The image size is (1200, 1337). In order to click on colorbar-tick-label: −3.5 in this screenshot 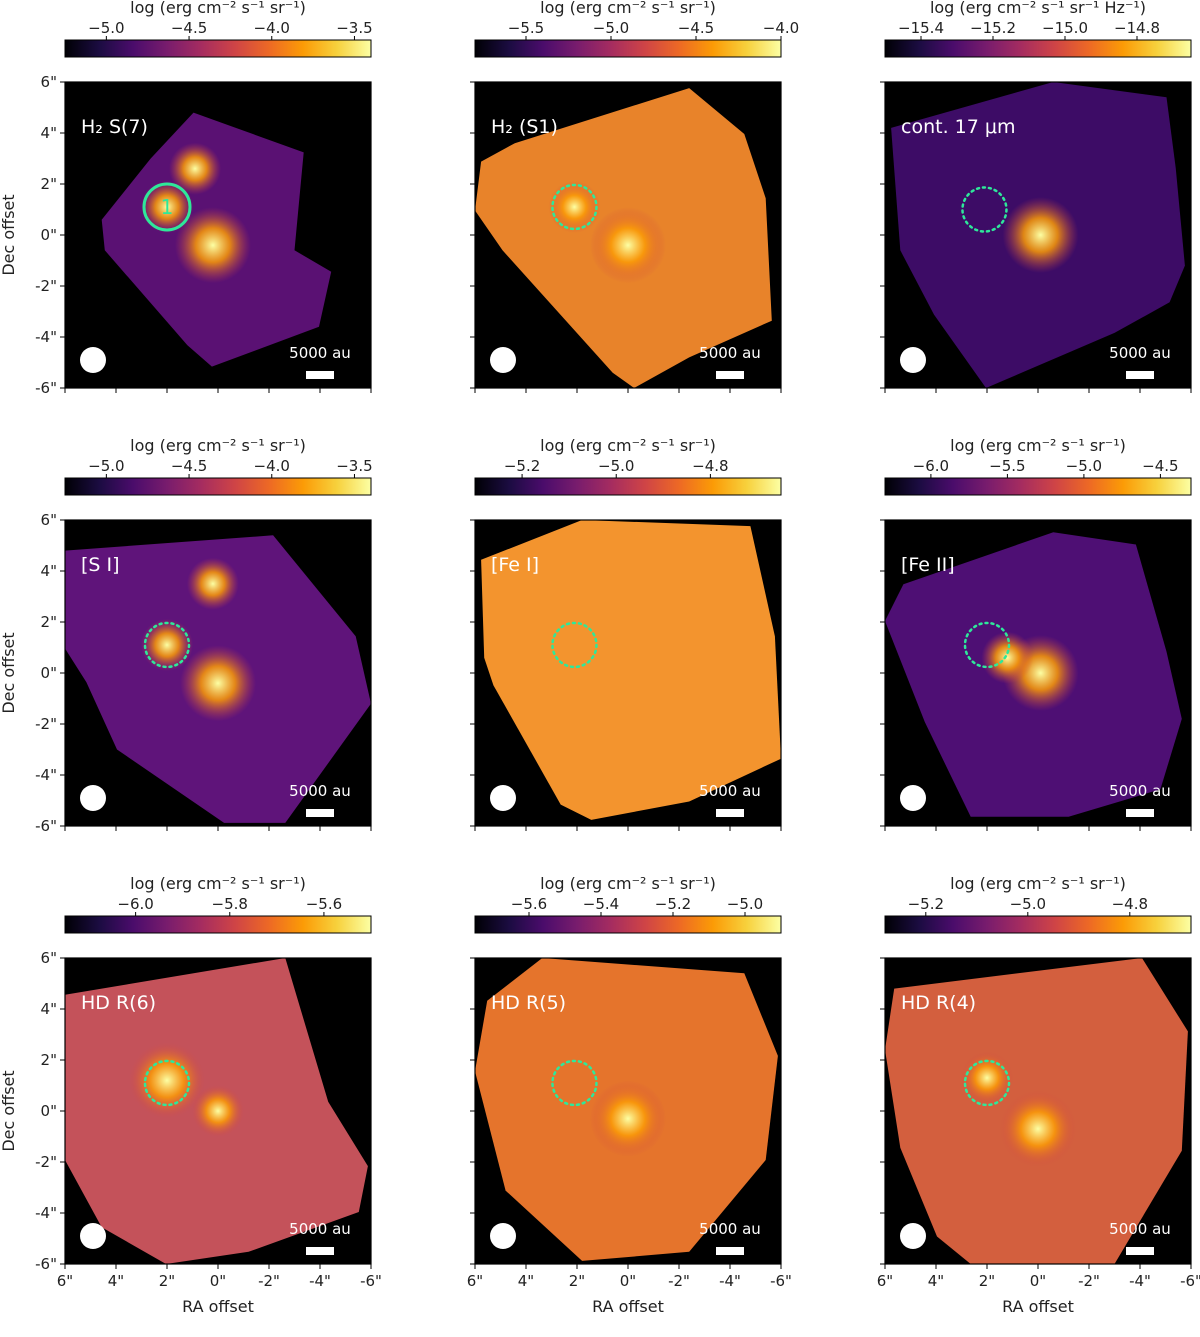, I will do `click(354, 466)`.